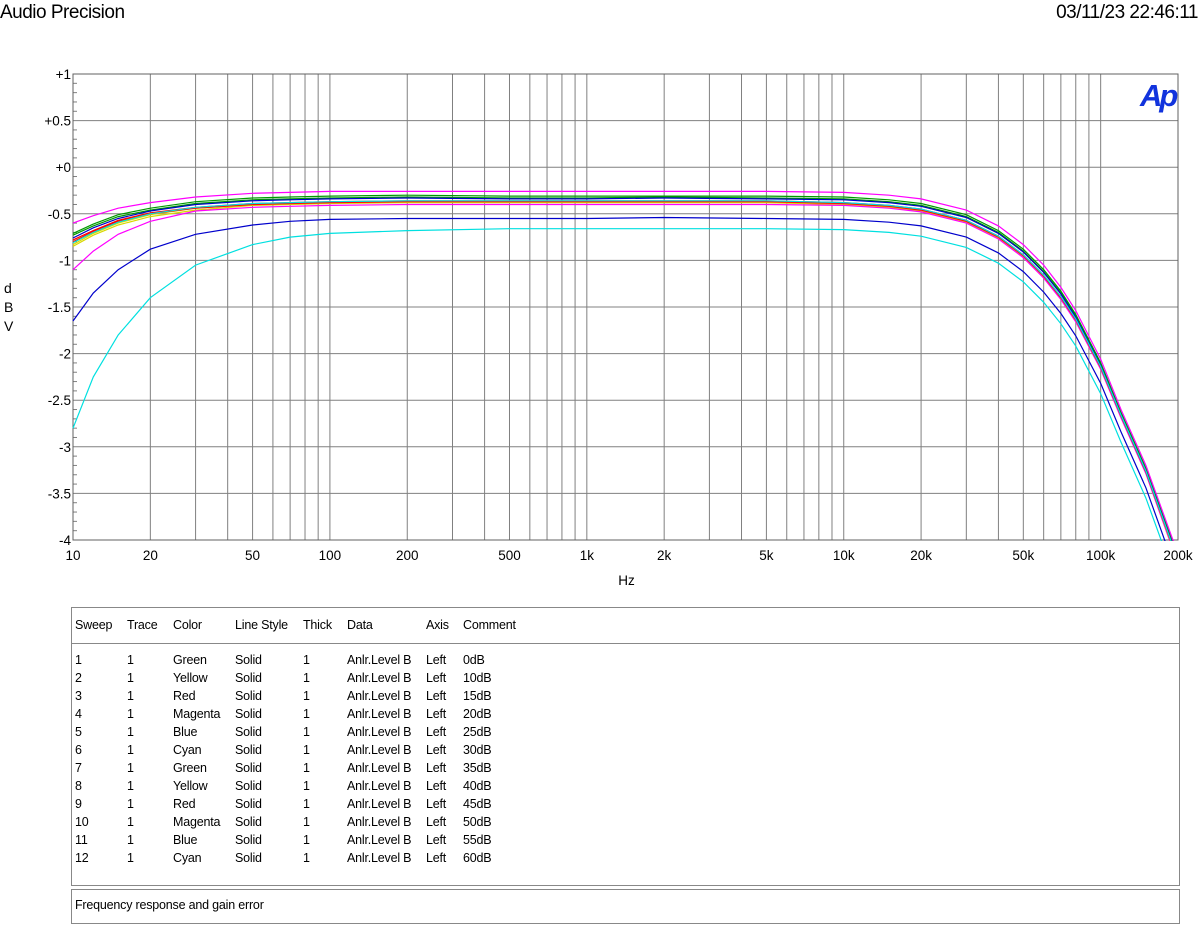 The image size is (1200, 950). Describe the element at coordinates (317, 625) in the screenshot. I see `legend-column-header: Thick` at that location.